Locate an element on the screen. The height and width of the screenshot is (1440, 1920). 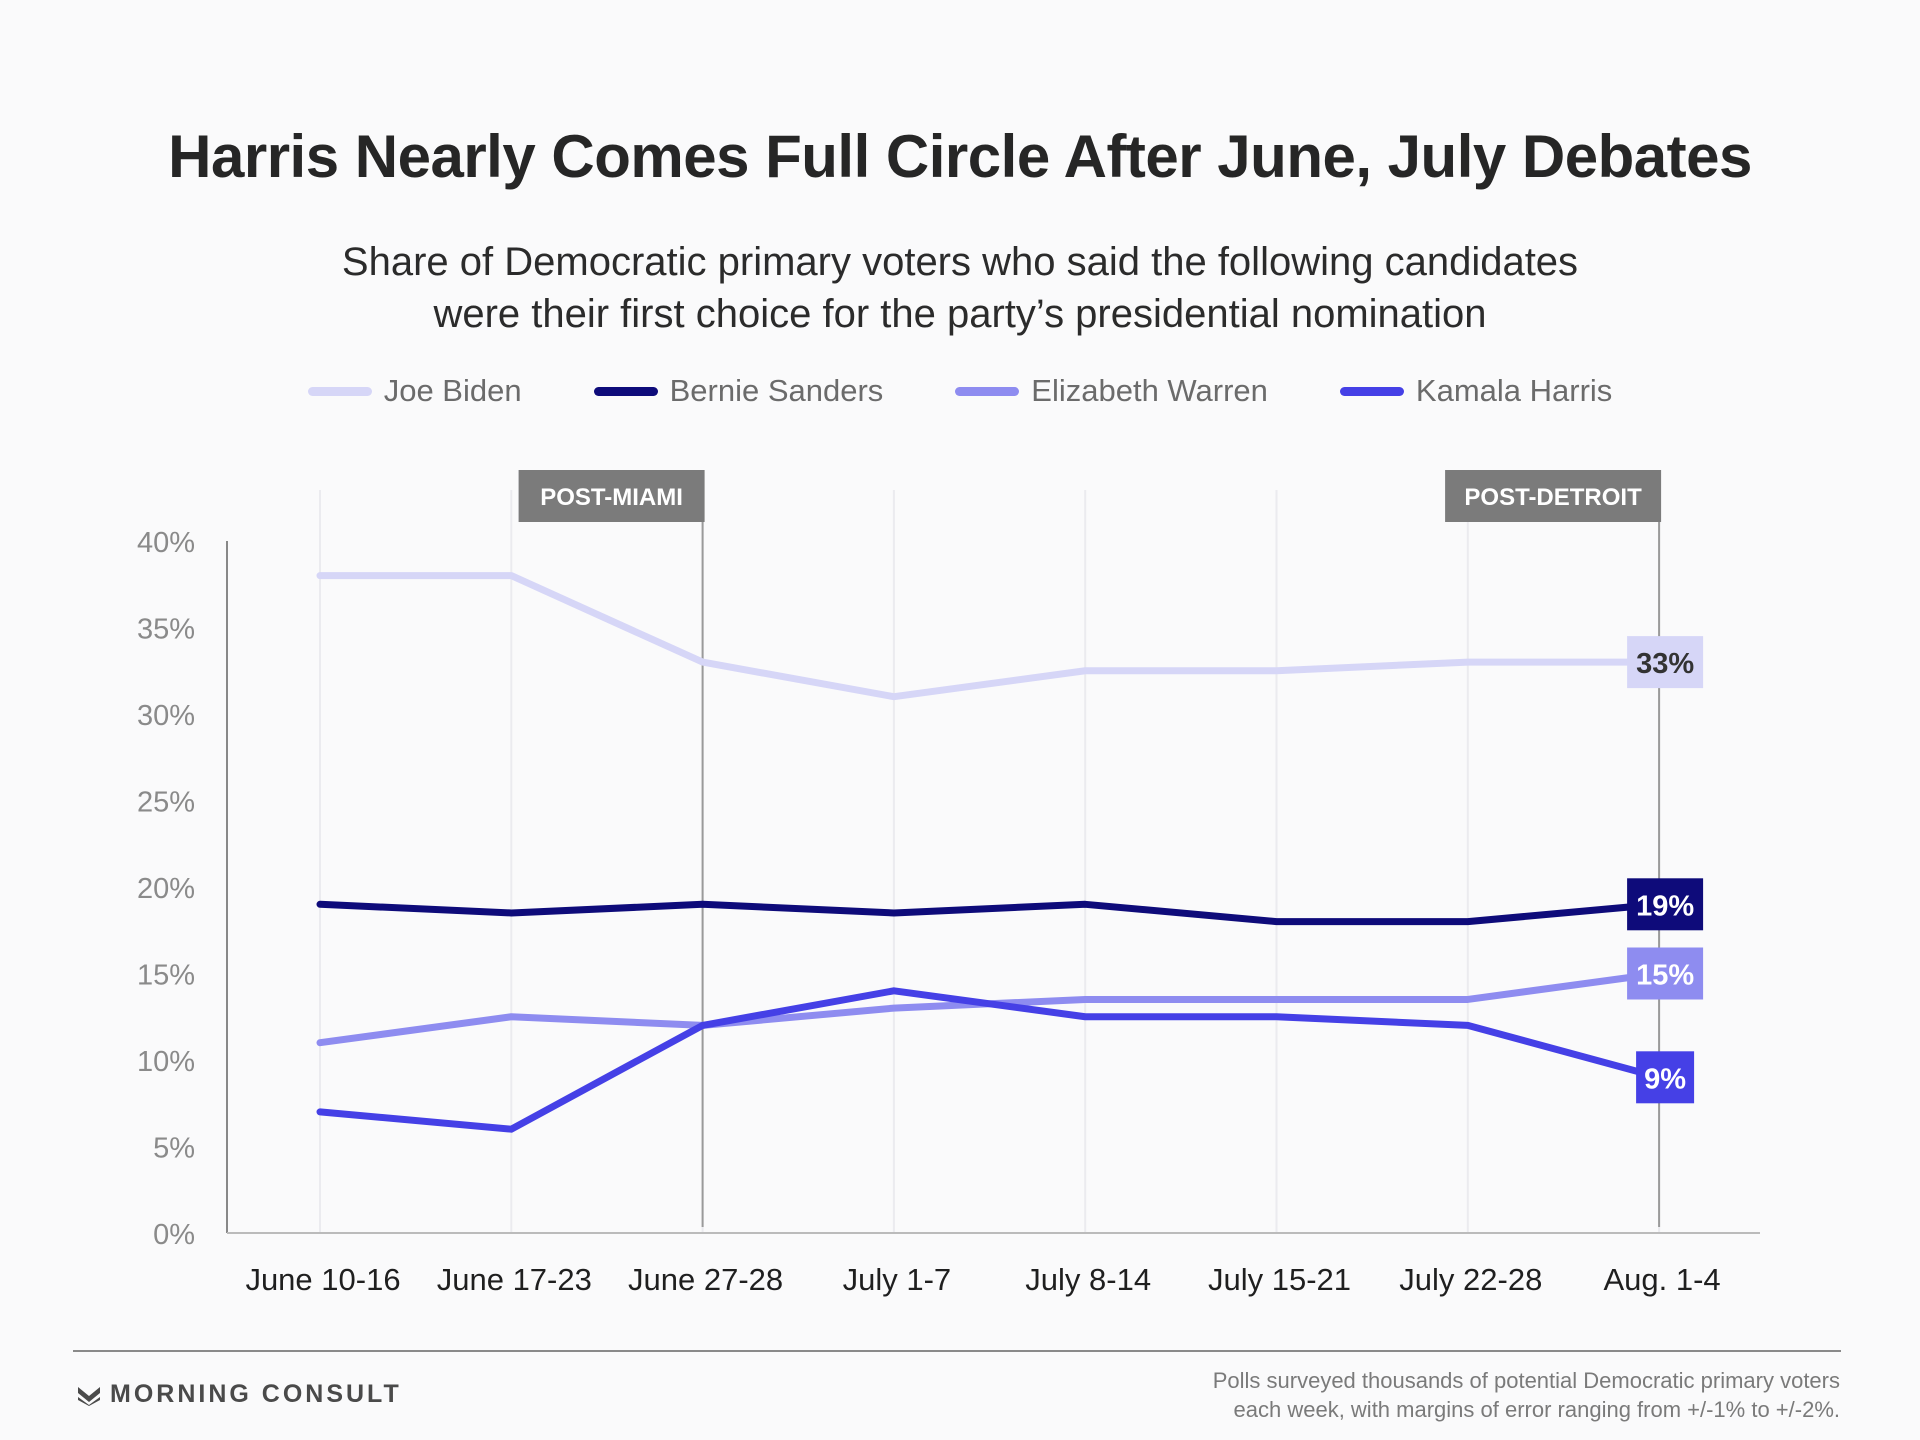
series-line-kamala-harris is located at coordinates (989, 1060).